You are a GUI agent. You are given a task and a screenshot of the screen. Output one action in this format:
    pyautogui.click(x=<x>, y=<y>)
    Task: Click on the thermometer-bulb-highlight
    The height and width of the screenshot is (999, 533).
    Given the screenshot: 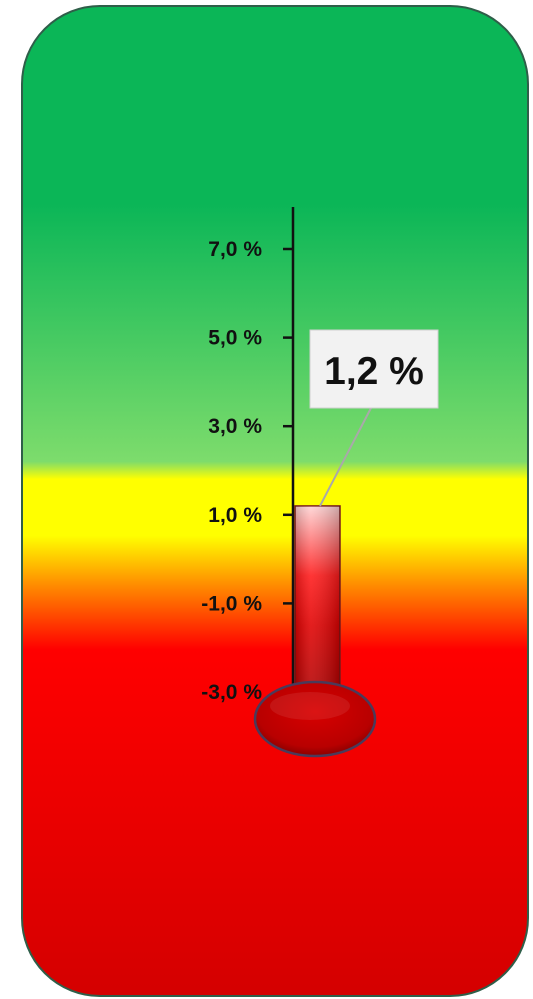 What is the action you would take?
    pyautogui.click(x=310, y=706)
    